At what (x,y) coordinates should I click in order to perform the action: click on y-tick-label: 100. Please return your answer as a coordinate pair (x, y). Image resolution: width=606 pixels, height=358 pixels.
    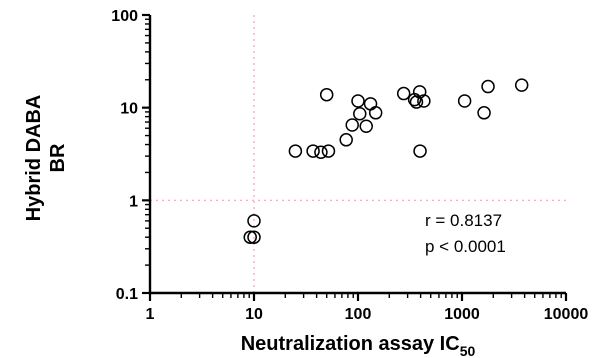
    Looking at the image, I should click on (124, 16).